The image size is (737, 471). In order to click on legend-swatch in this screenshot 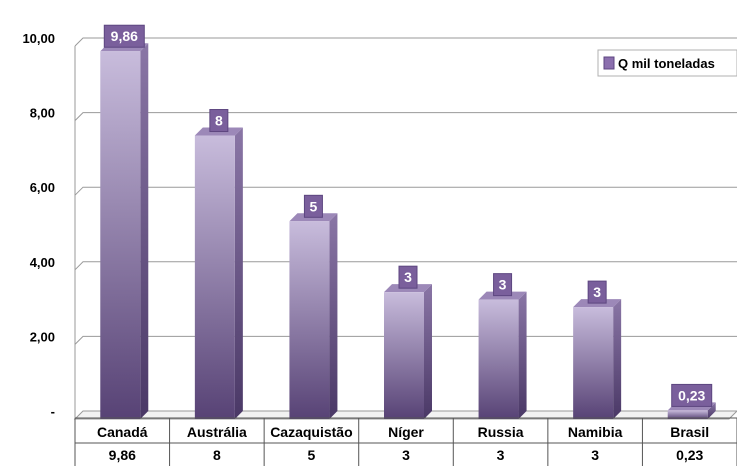, I will do `click(609, 63)`.